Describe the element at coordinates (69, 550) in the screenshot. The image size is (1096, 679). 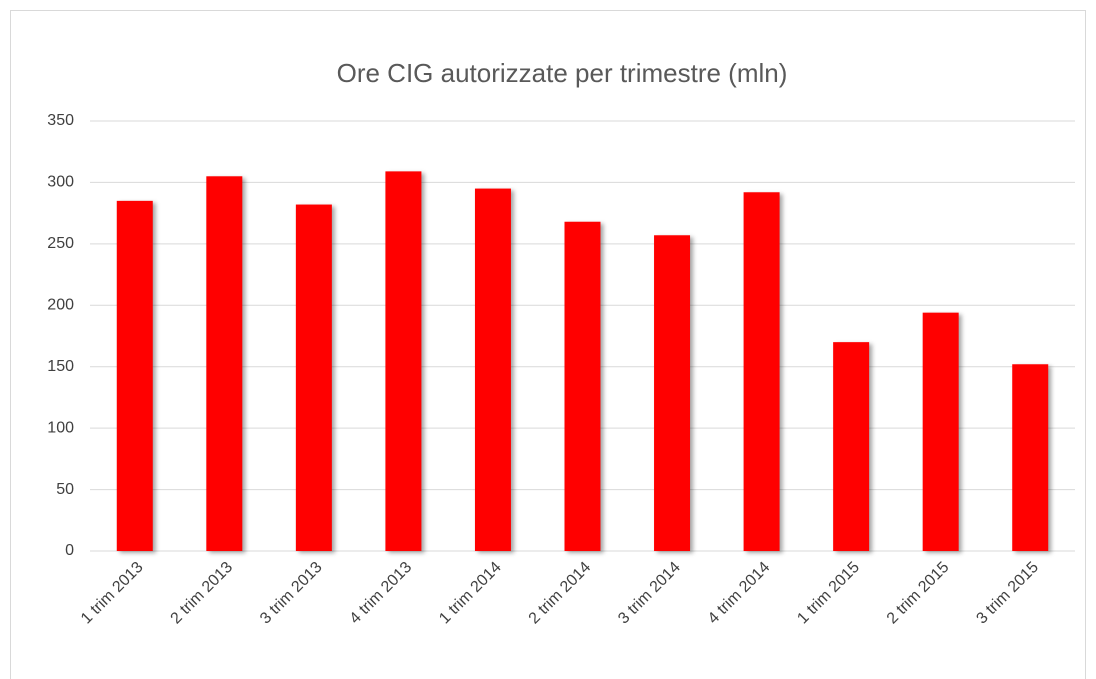
I see `y-tick-label: 0` at that location.